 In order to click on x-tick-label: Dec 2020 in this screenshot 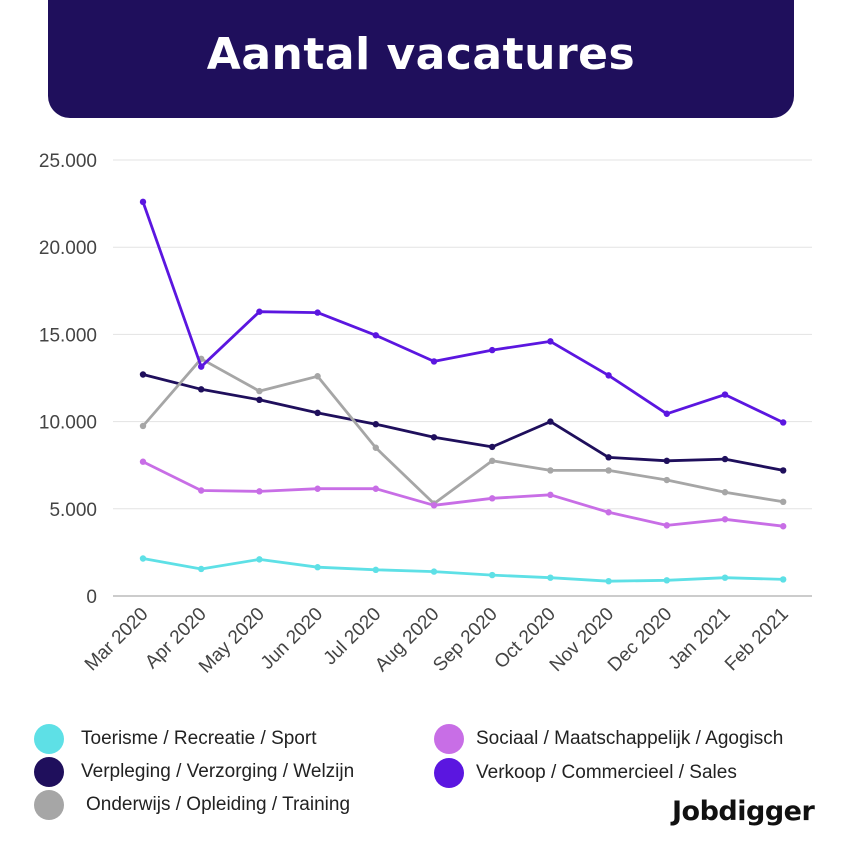, I will do `click(640, 640)`.